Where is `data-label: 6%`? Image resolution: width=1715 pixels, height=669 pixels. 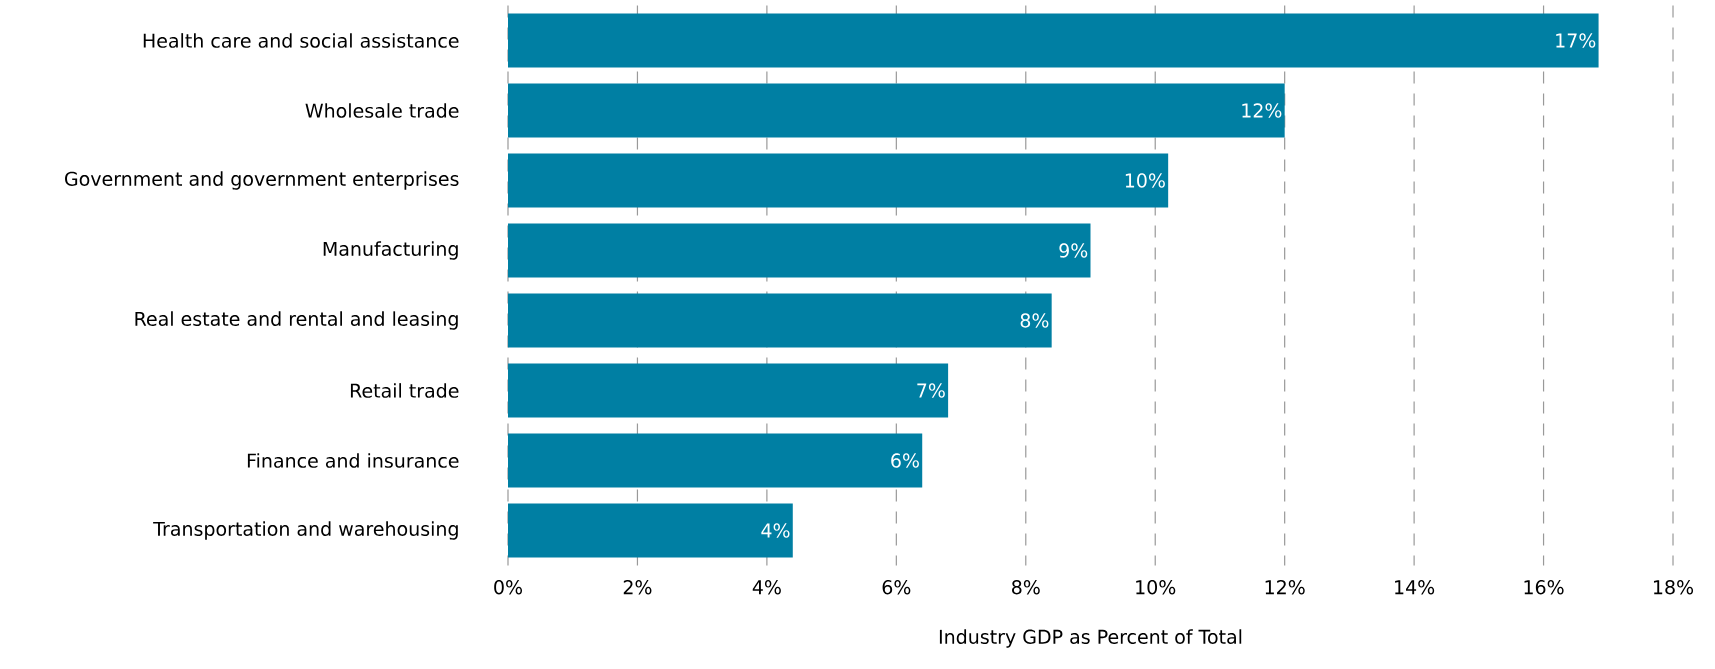
data-label: 6% is located at coordinates (905, 460).